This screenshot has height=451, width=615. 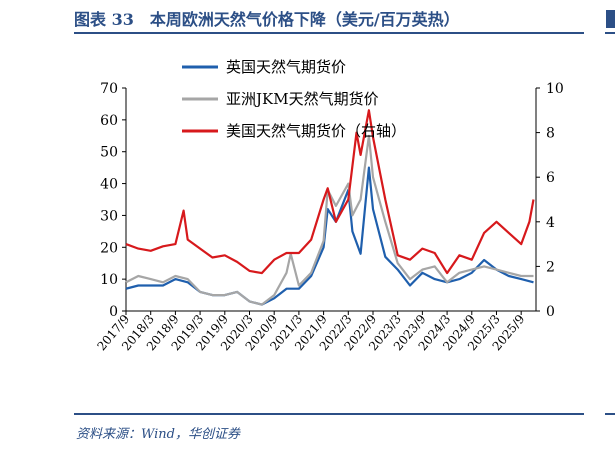 What do you see at coordinates (329, 414) in the screenshot?
I see `source-rule` at bounding box center [329, 414].